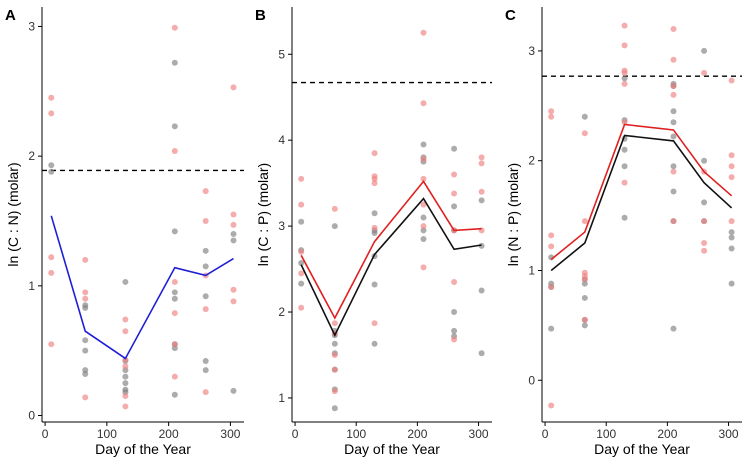 The width and height of the screenshot is (748, 462). What do you see at coordinates (107, 434) in the screenshot?
I see `x-tick-label: 100` at bounding box center [107, 434].